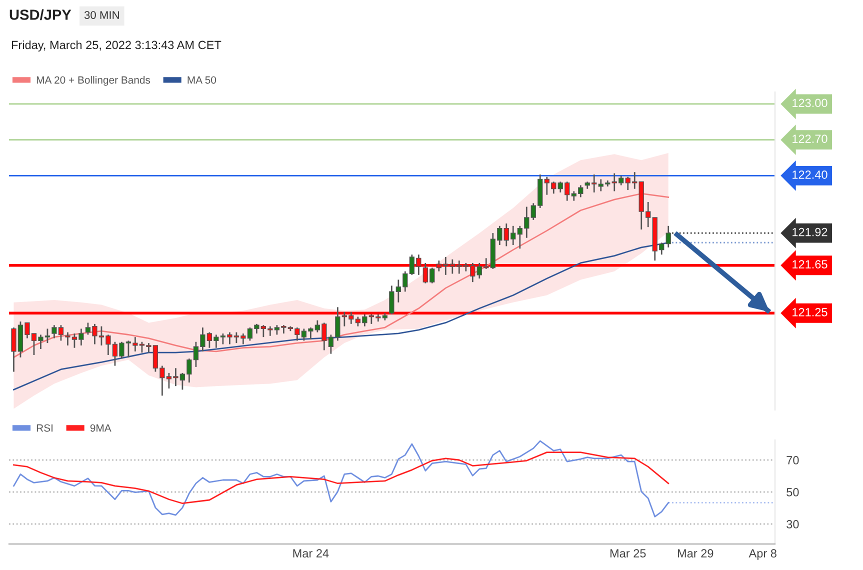 The width and height of the screenshot is (863, 570). What do you see at coordinates (792, 524) in the screenshot?
I see `y-tick-label: 30` at bounding box center [792, 524].